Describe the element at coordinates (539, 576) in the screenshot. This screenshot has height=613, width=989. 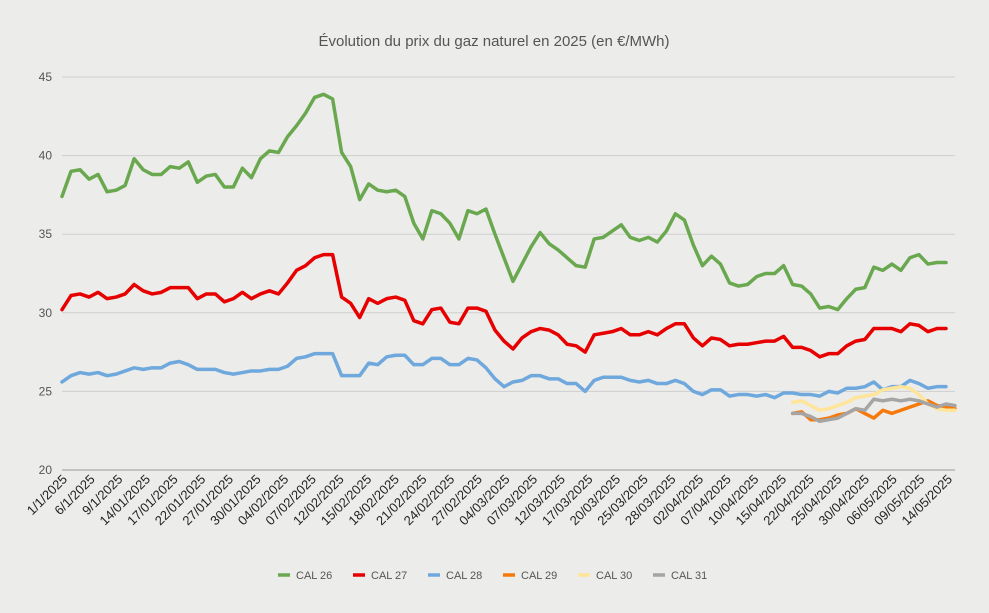
I see `legend-label-cal-29: CAL 29` at that location.